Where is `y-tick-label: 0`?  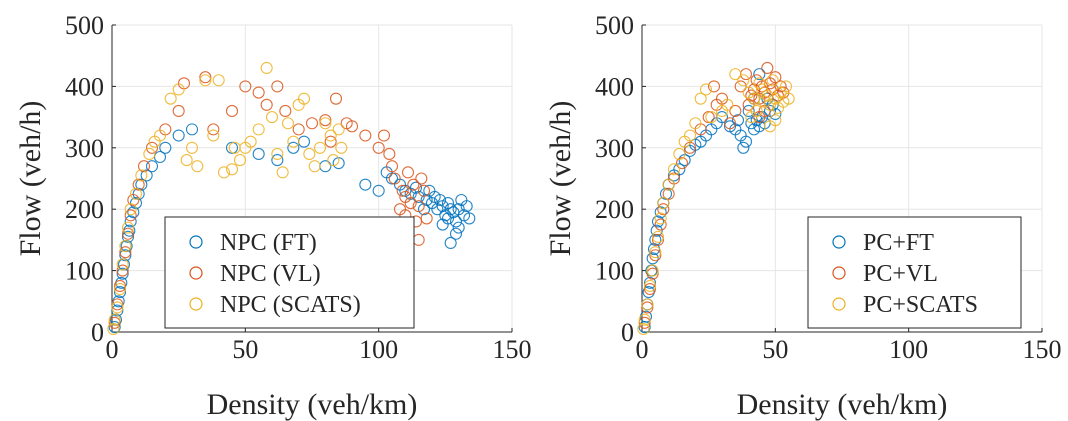 y-tick-label: 0 is located at coordinates (97, 332).